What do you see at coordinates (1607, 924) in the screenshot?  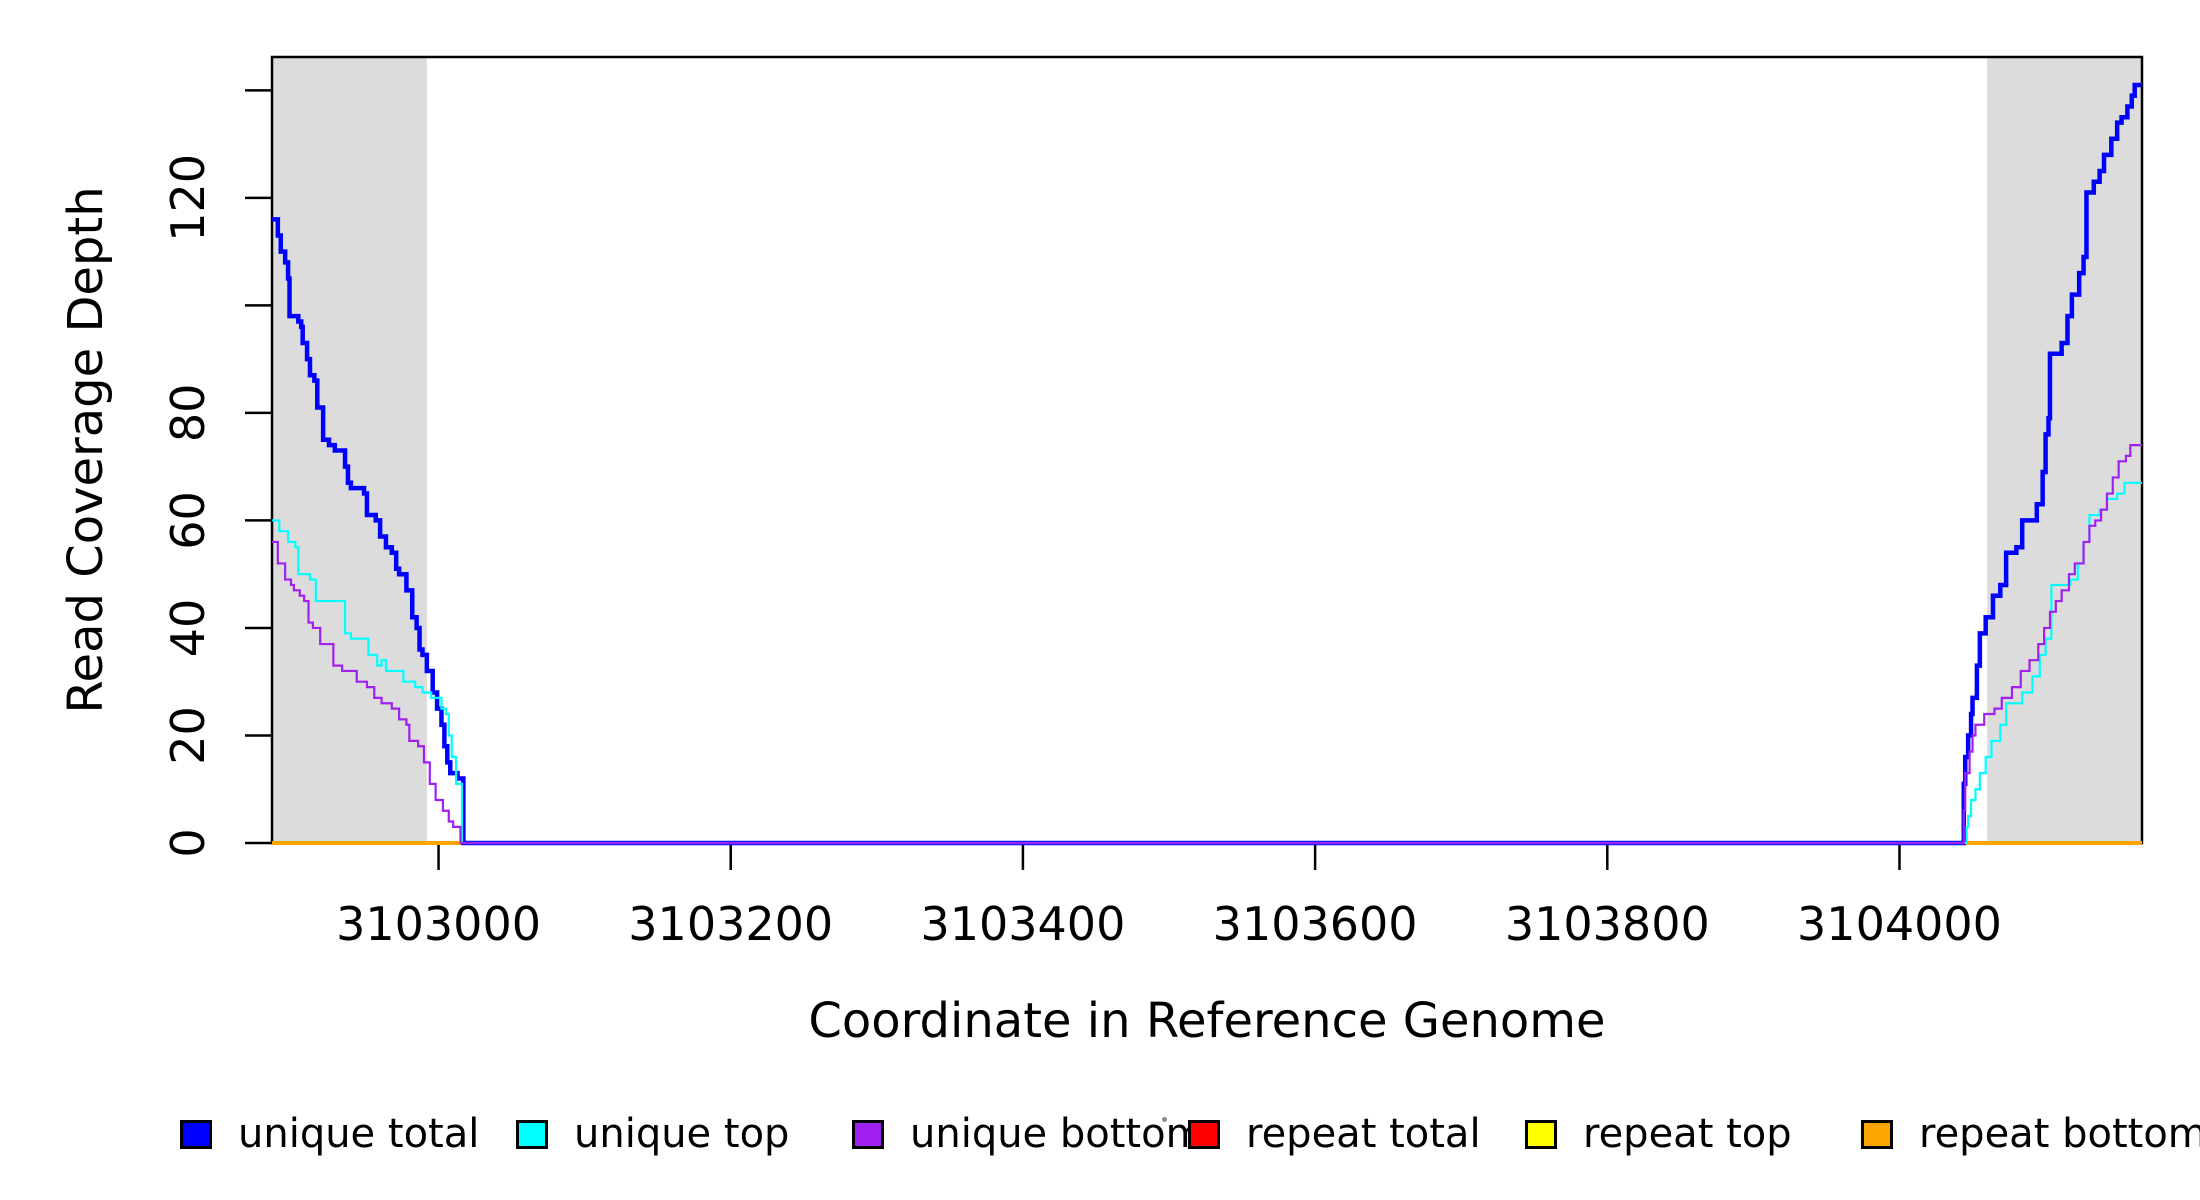 I see `svg-text: 3103800` at bounding box center [1607, 924].